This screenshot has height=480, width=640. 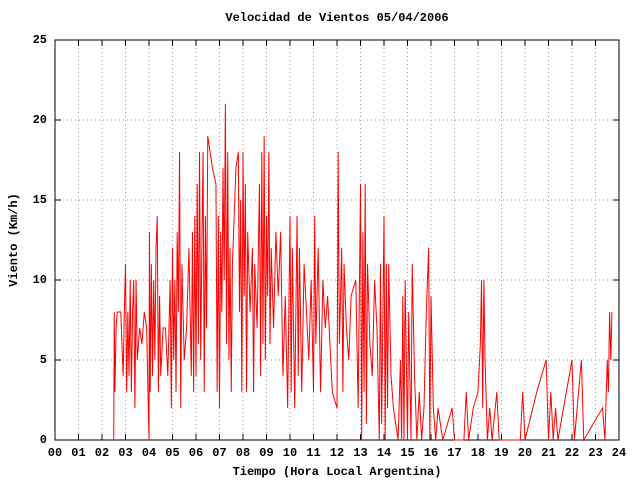 I want to click on x-tick-label: 06, so click(x=196, y=453).